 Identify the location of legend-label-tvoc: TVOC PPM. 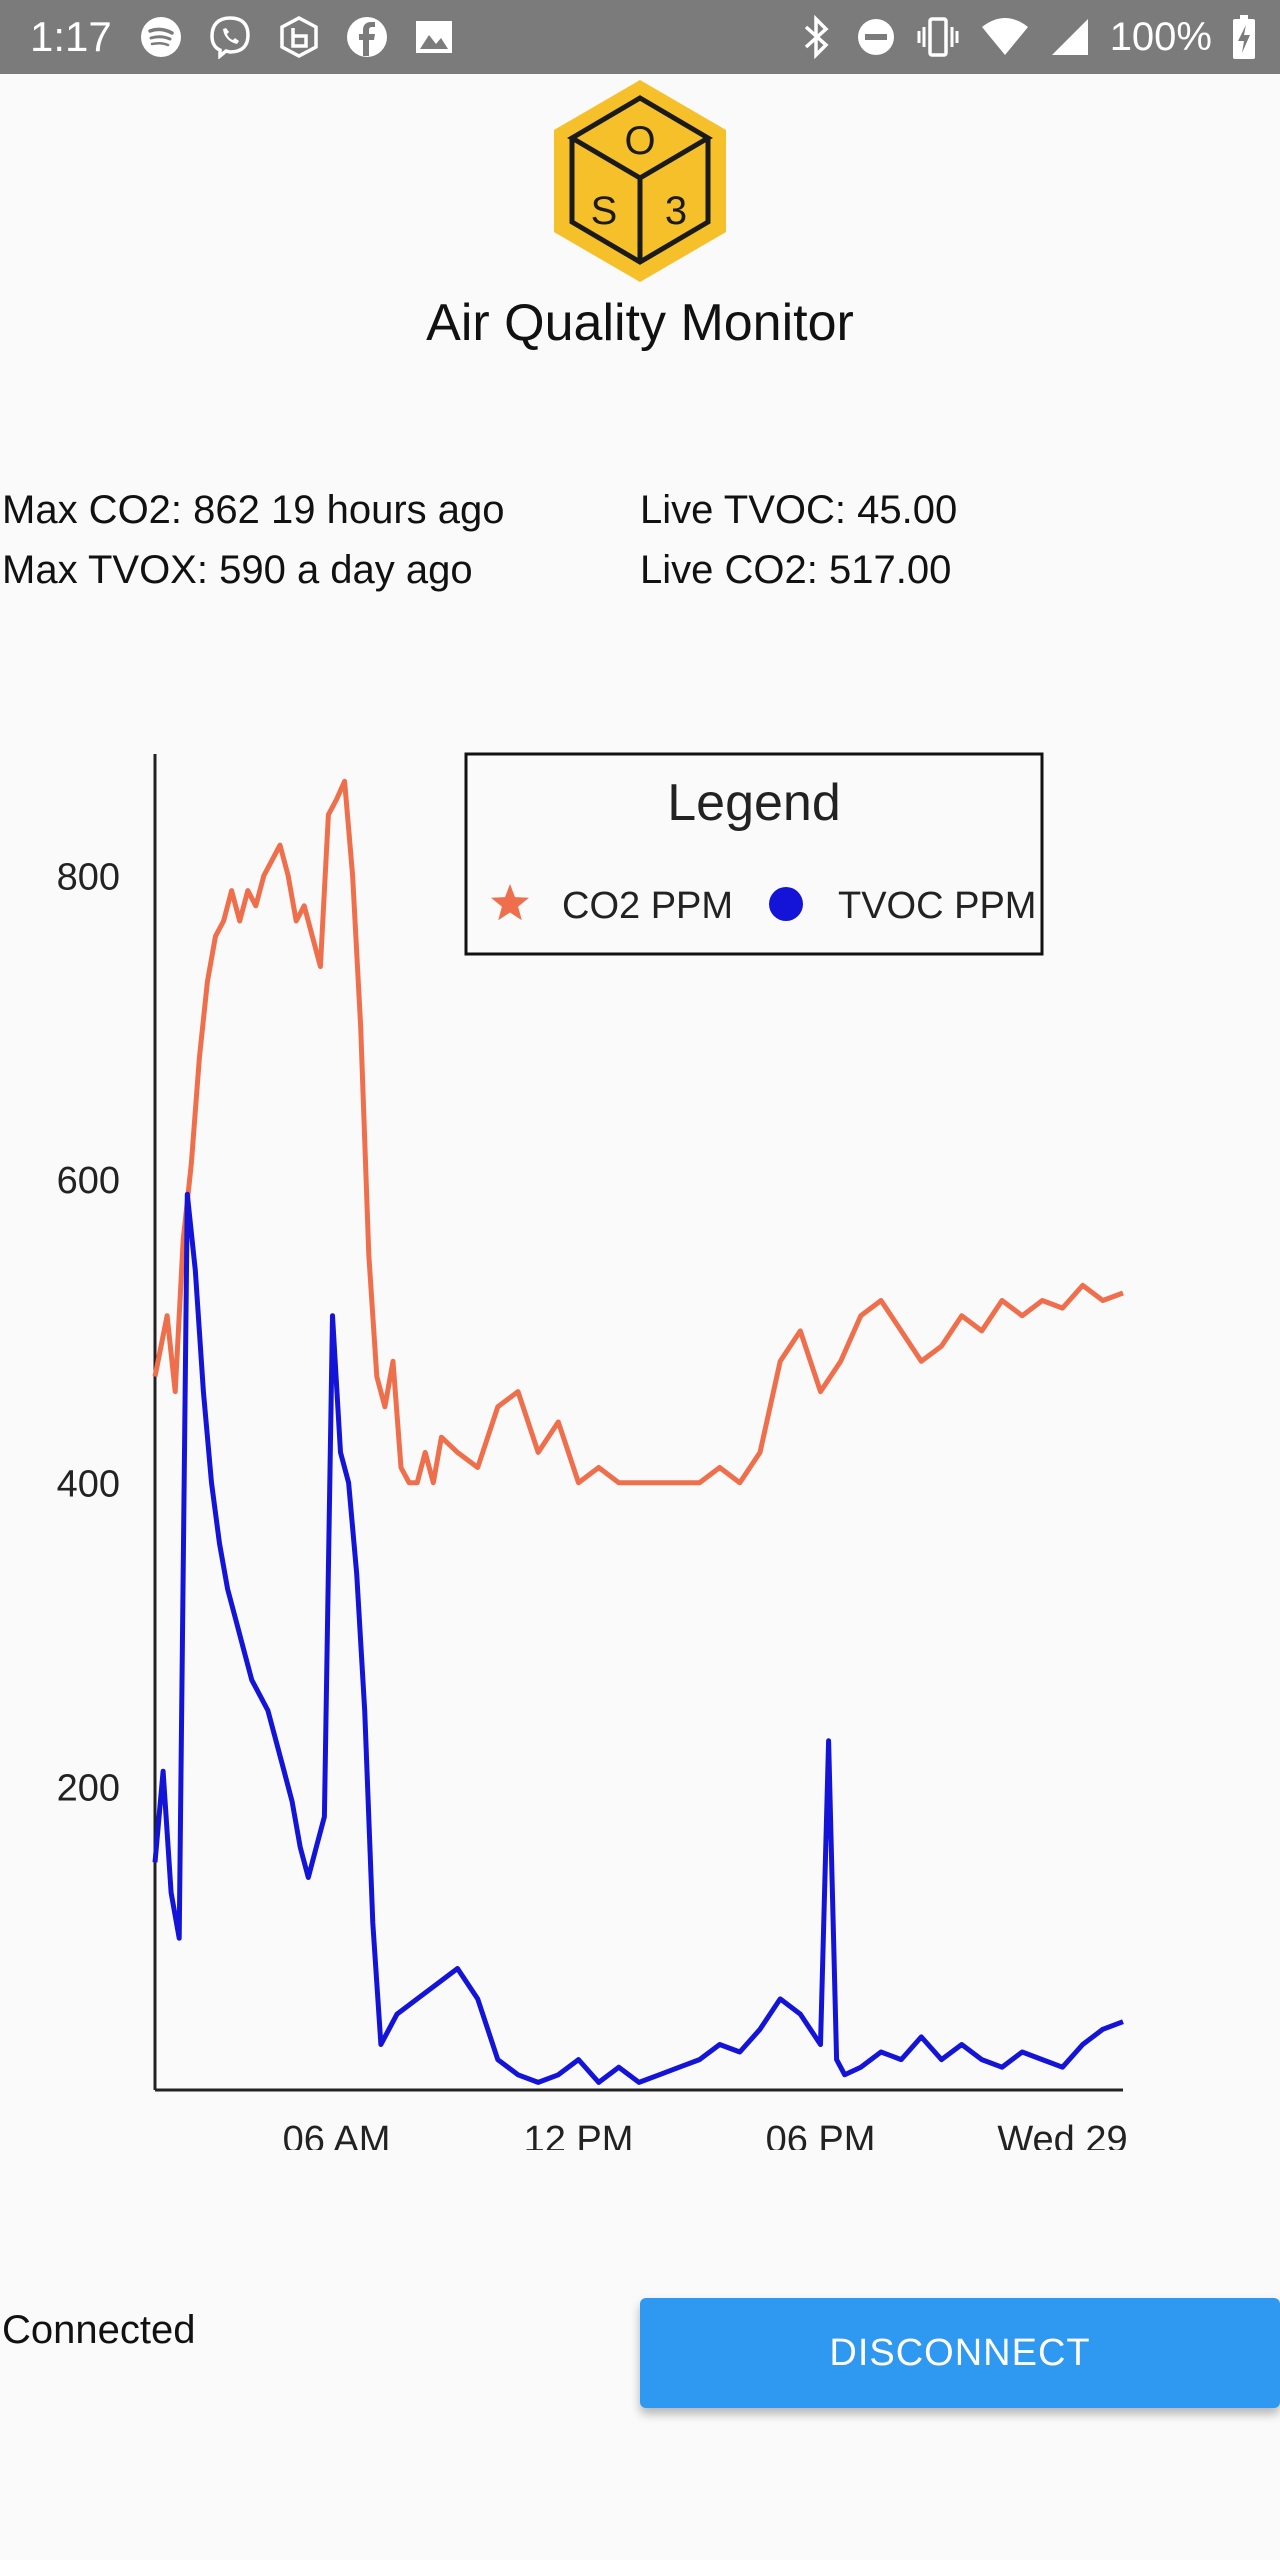
(937, 906).